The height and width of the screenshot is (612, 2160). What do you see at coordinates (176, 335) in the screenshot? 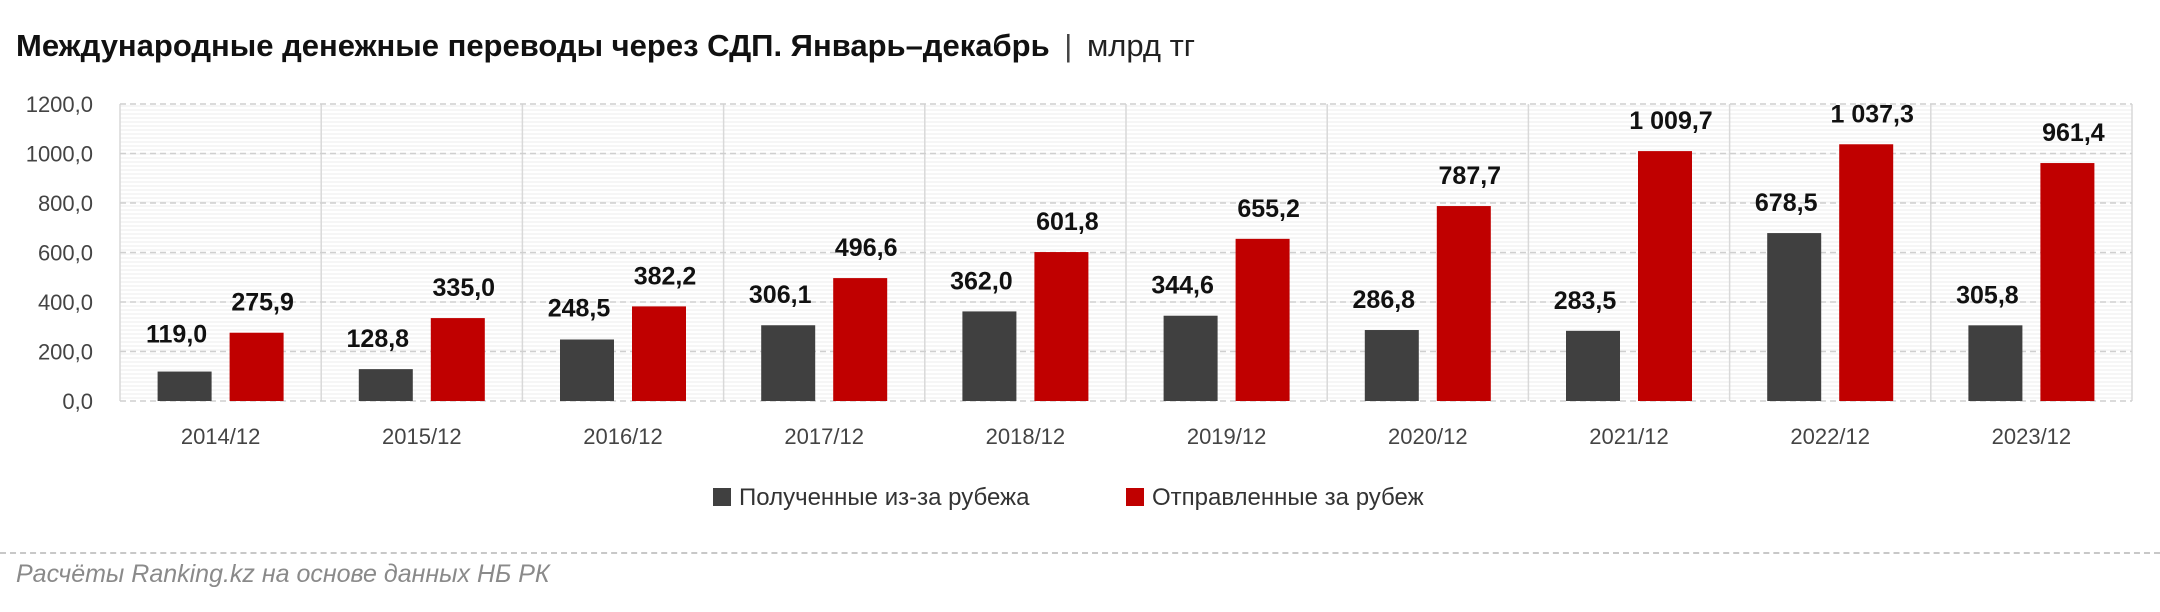
I see `data-label-received: 119,0` at bounding box center [176, 335].